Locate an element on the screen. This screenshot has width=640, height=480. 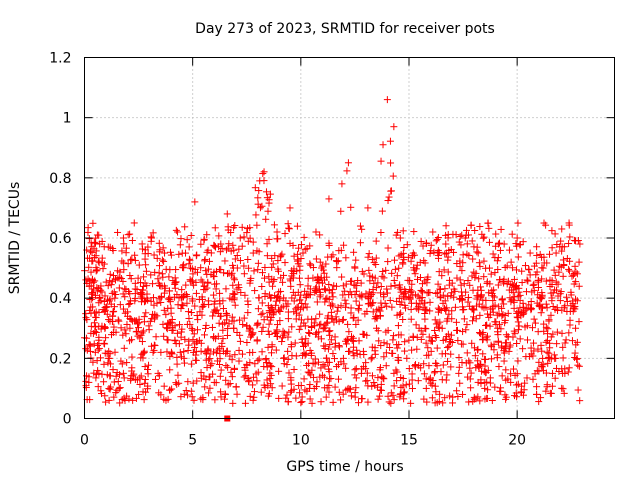
x-axis-label: GPS time / hours is located at coordinates (344, 467).